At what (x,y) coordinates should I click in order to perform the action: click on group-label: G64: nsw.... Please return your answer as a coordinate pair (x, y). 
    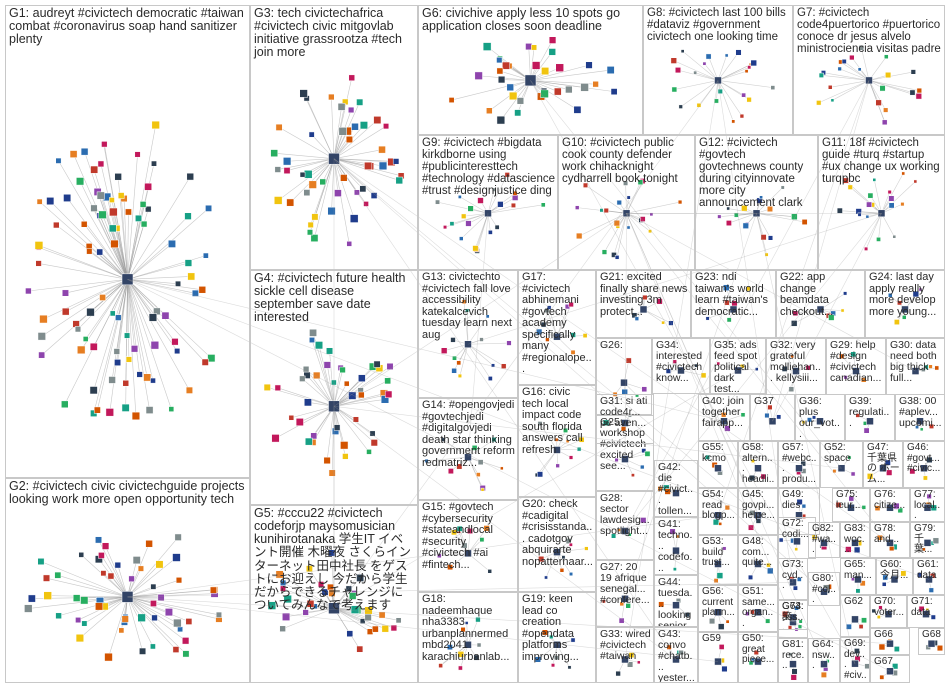
    Looking at the image, I should click on (823, 655).